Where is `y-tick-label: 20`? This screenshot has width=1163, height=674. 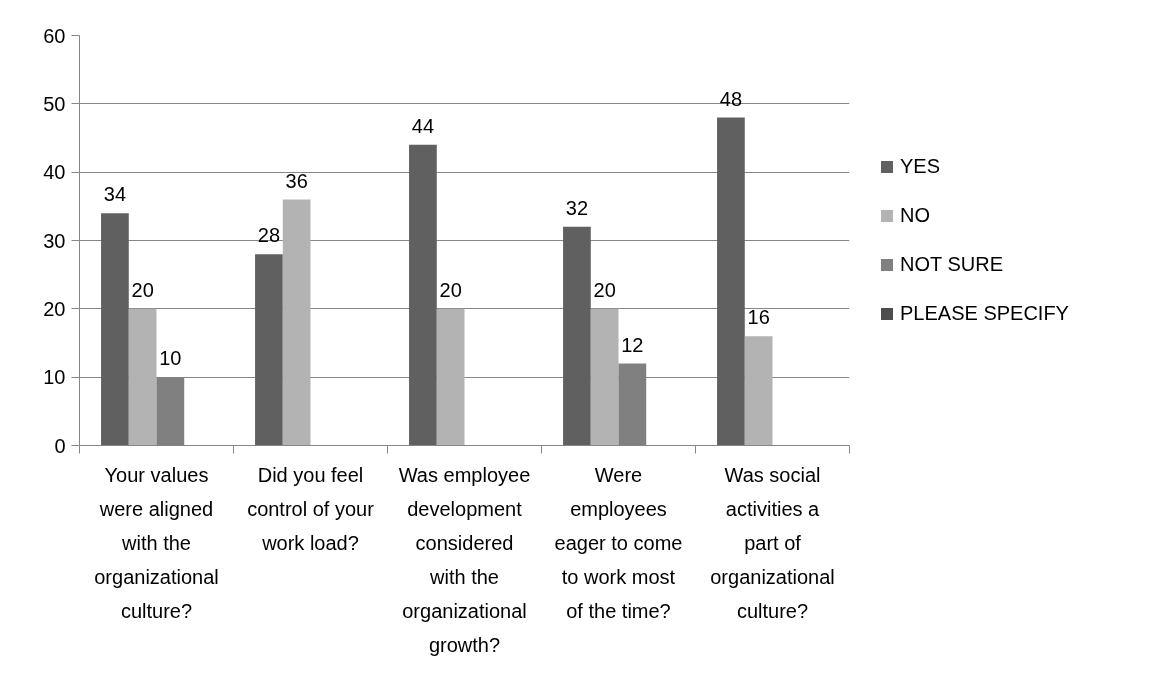 y-tick-label: 20 is located at coordinates (54, 308).